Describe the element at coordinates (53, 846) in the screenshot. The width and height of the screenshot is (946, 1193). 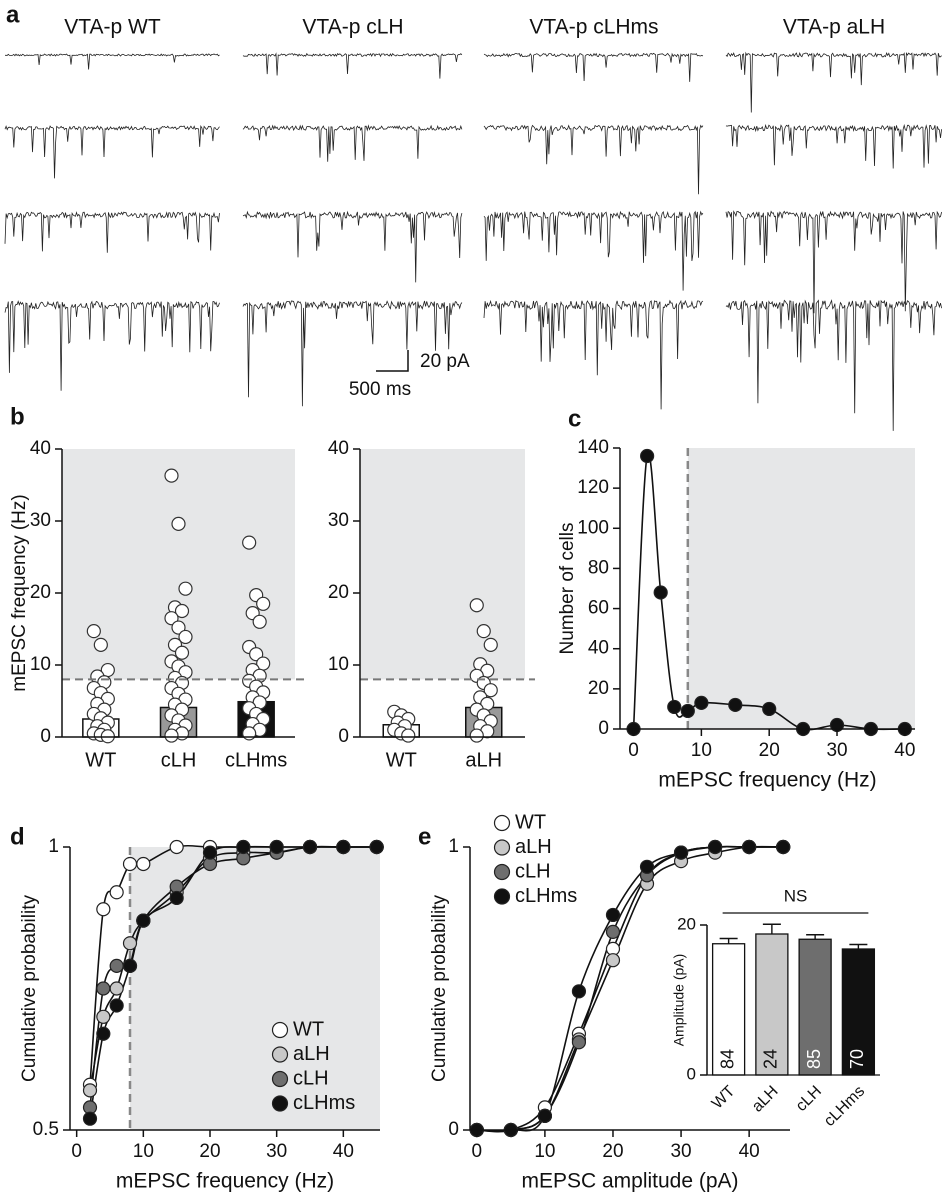
I see `y-tick-label: 1` at that location.